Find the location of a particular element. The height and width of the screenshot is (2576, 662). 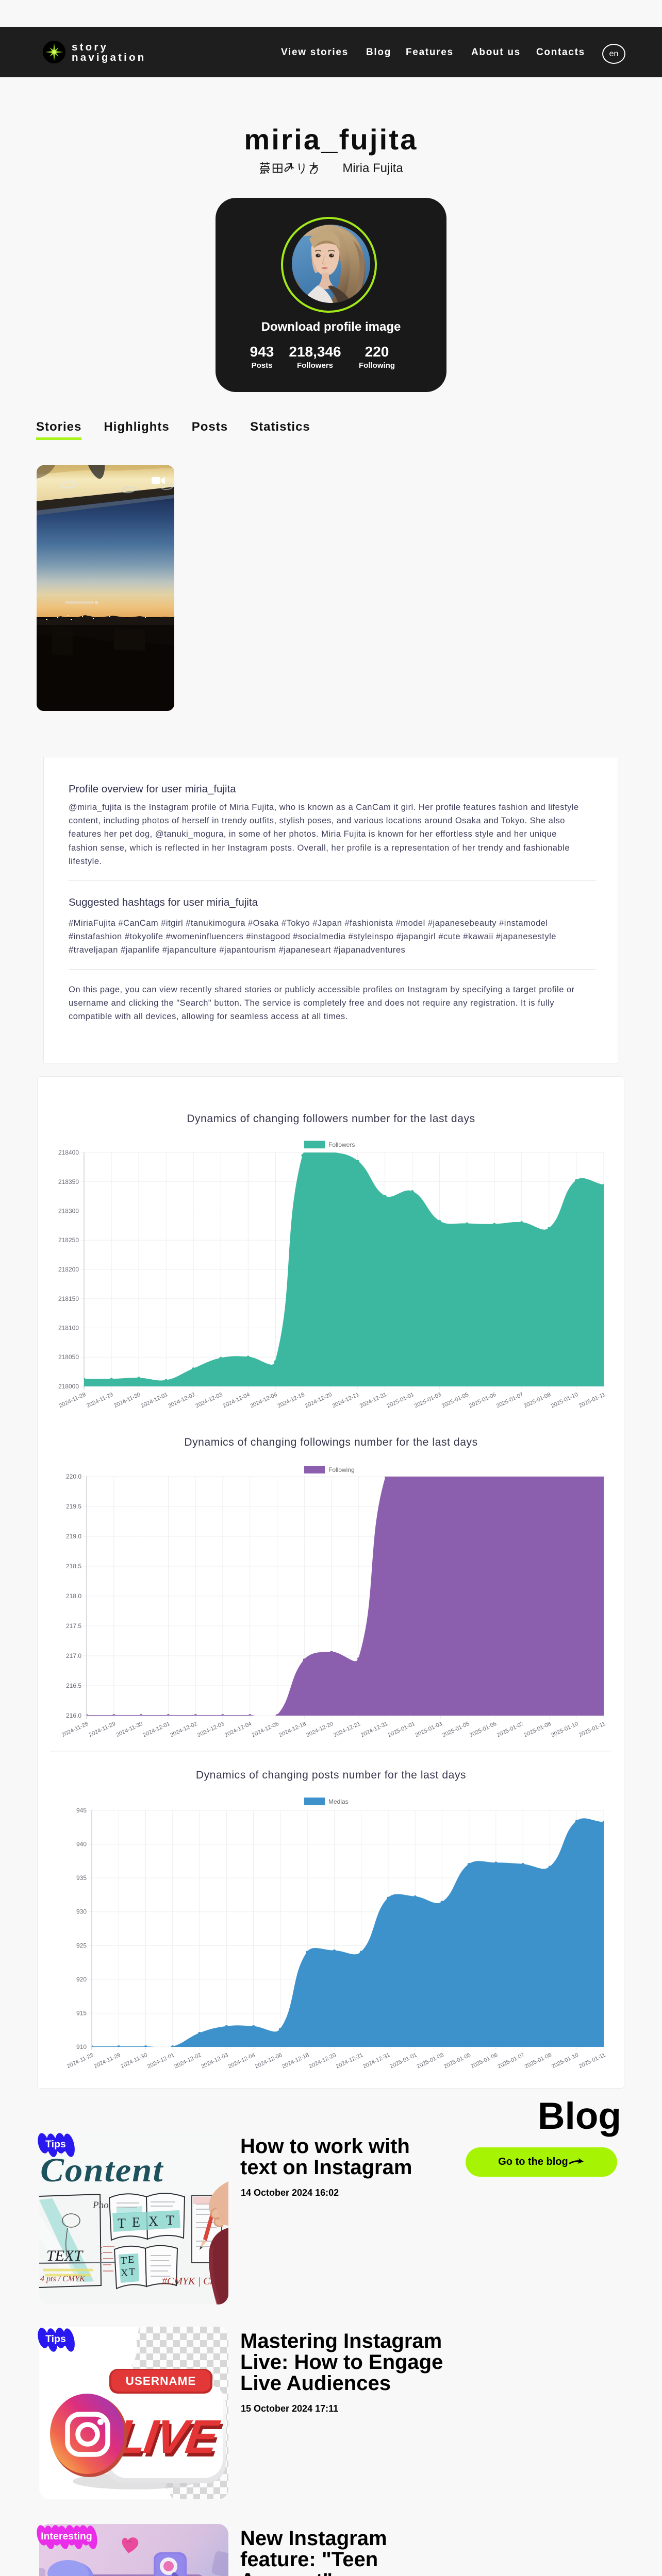

svg-text: 218000 is located at coordinates (68, 1386).